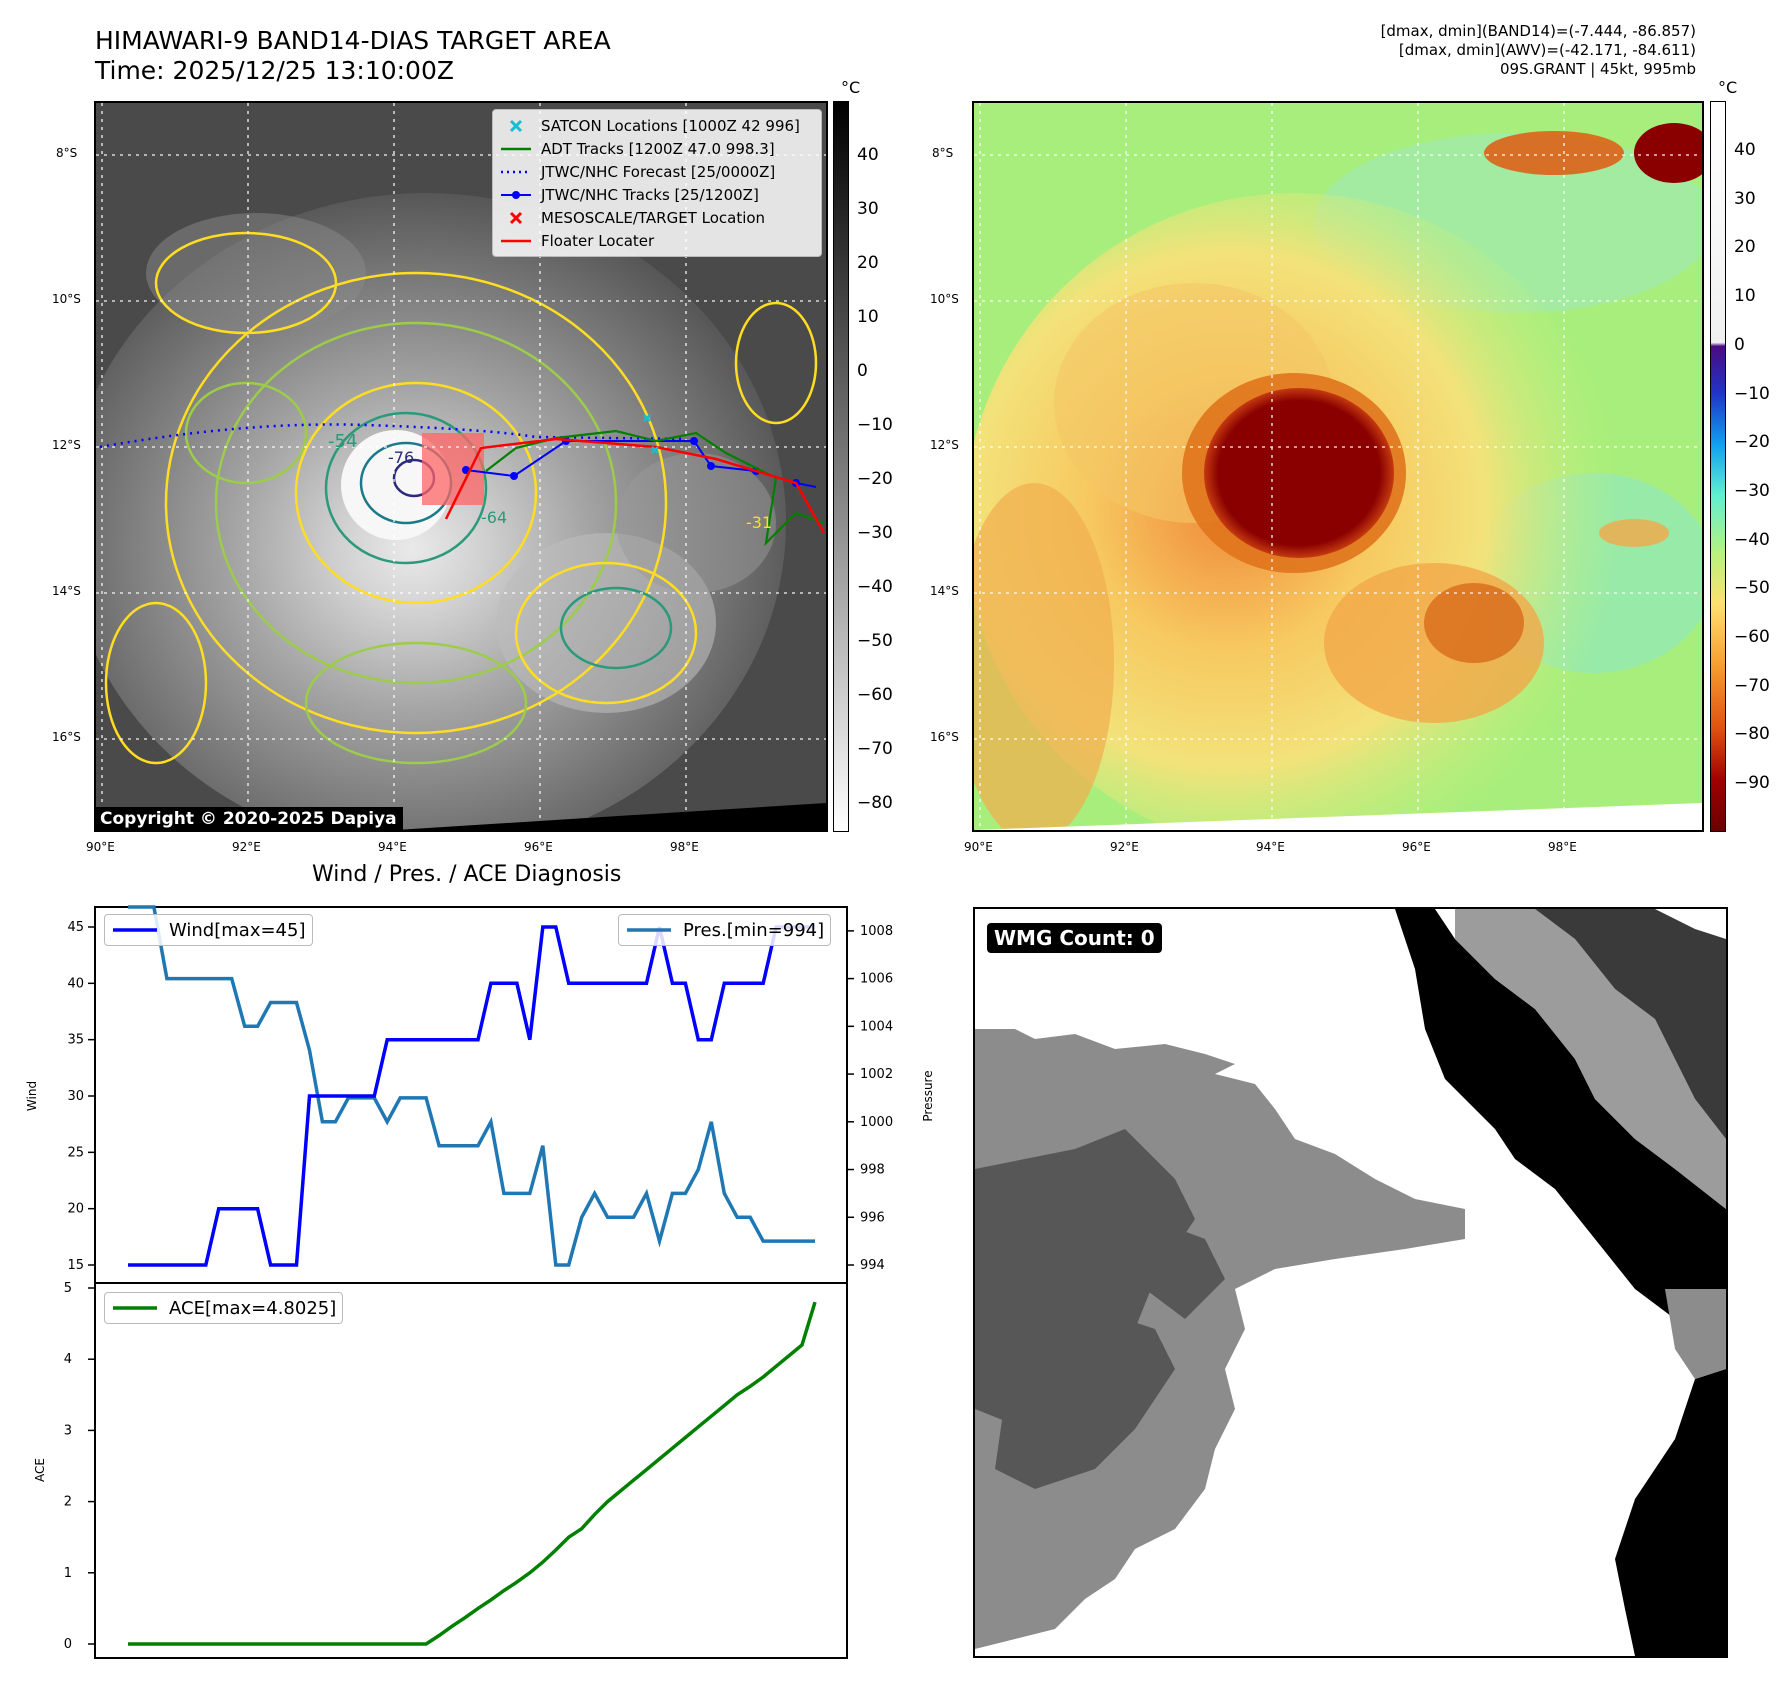 The height and width of the screenshot is (1690, 1788). Describe the element at coordinates (401, 457) in the screenshot. I see `contour-label: -76` at that location.